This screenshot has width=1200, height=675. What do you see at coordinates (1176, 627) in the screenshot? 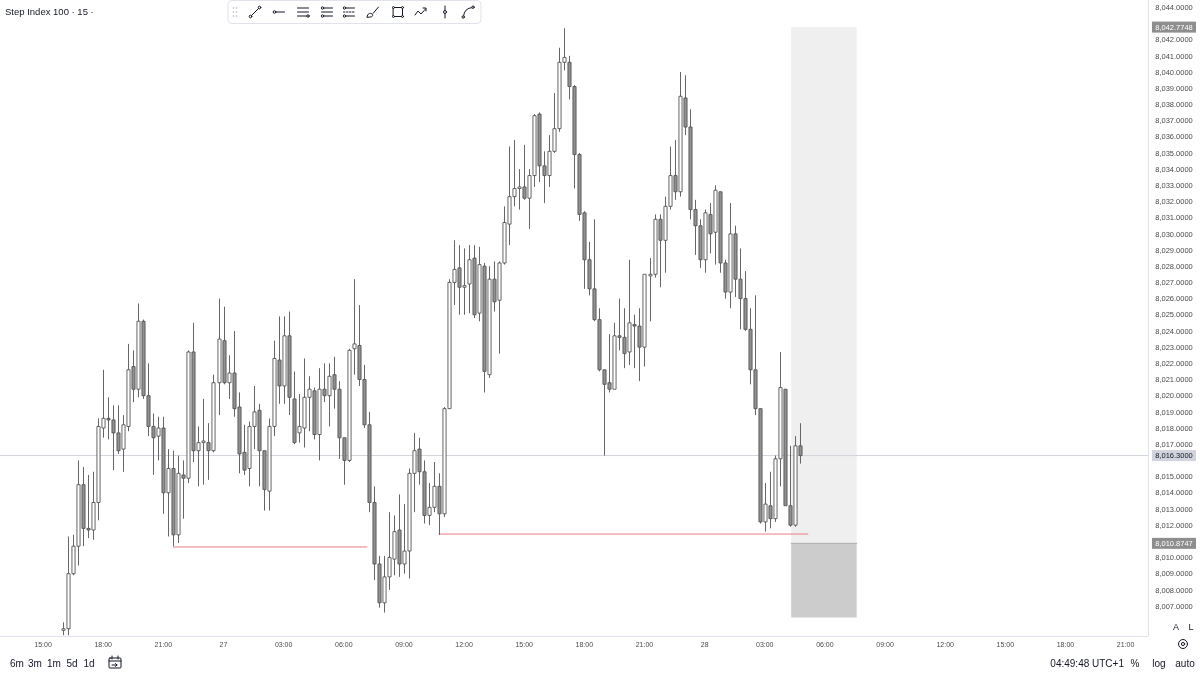
I see `text: A` at bounding box center [1176, 627].